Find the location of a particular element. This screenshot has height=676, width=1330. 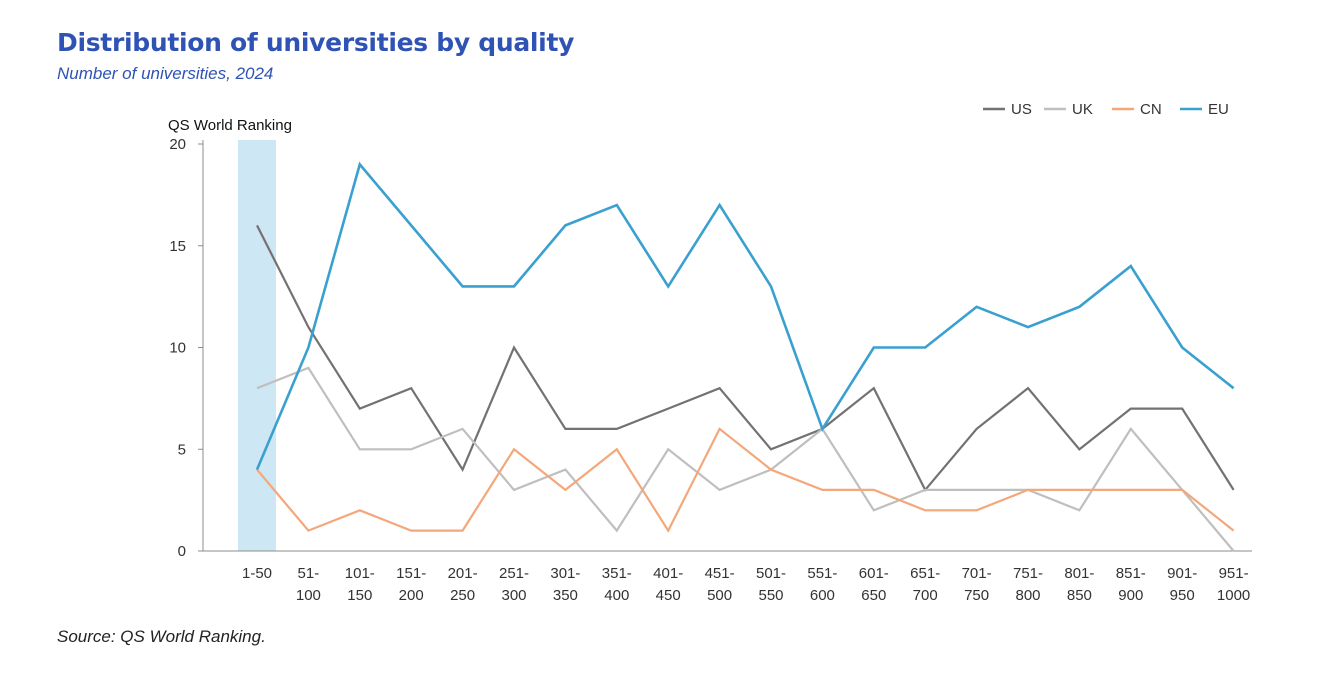

x-tick-label: 450 is located at coordinates (668, 595).